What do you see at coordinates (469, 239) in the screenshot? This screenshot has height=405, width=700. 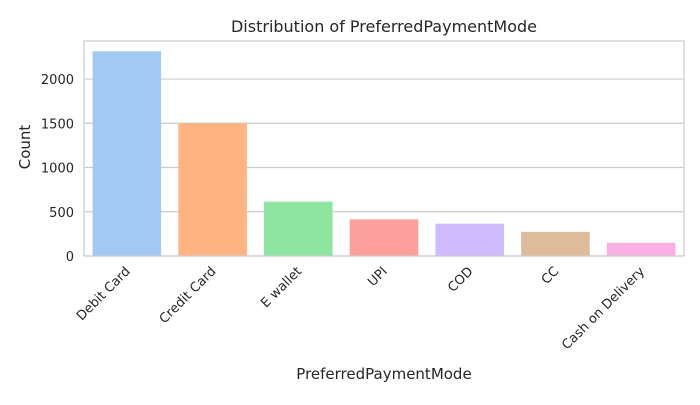 I see `bar-cod` at bounding box center [469, 239].